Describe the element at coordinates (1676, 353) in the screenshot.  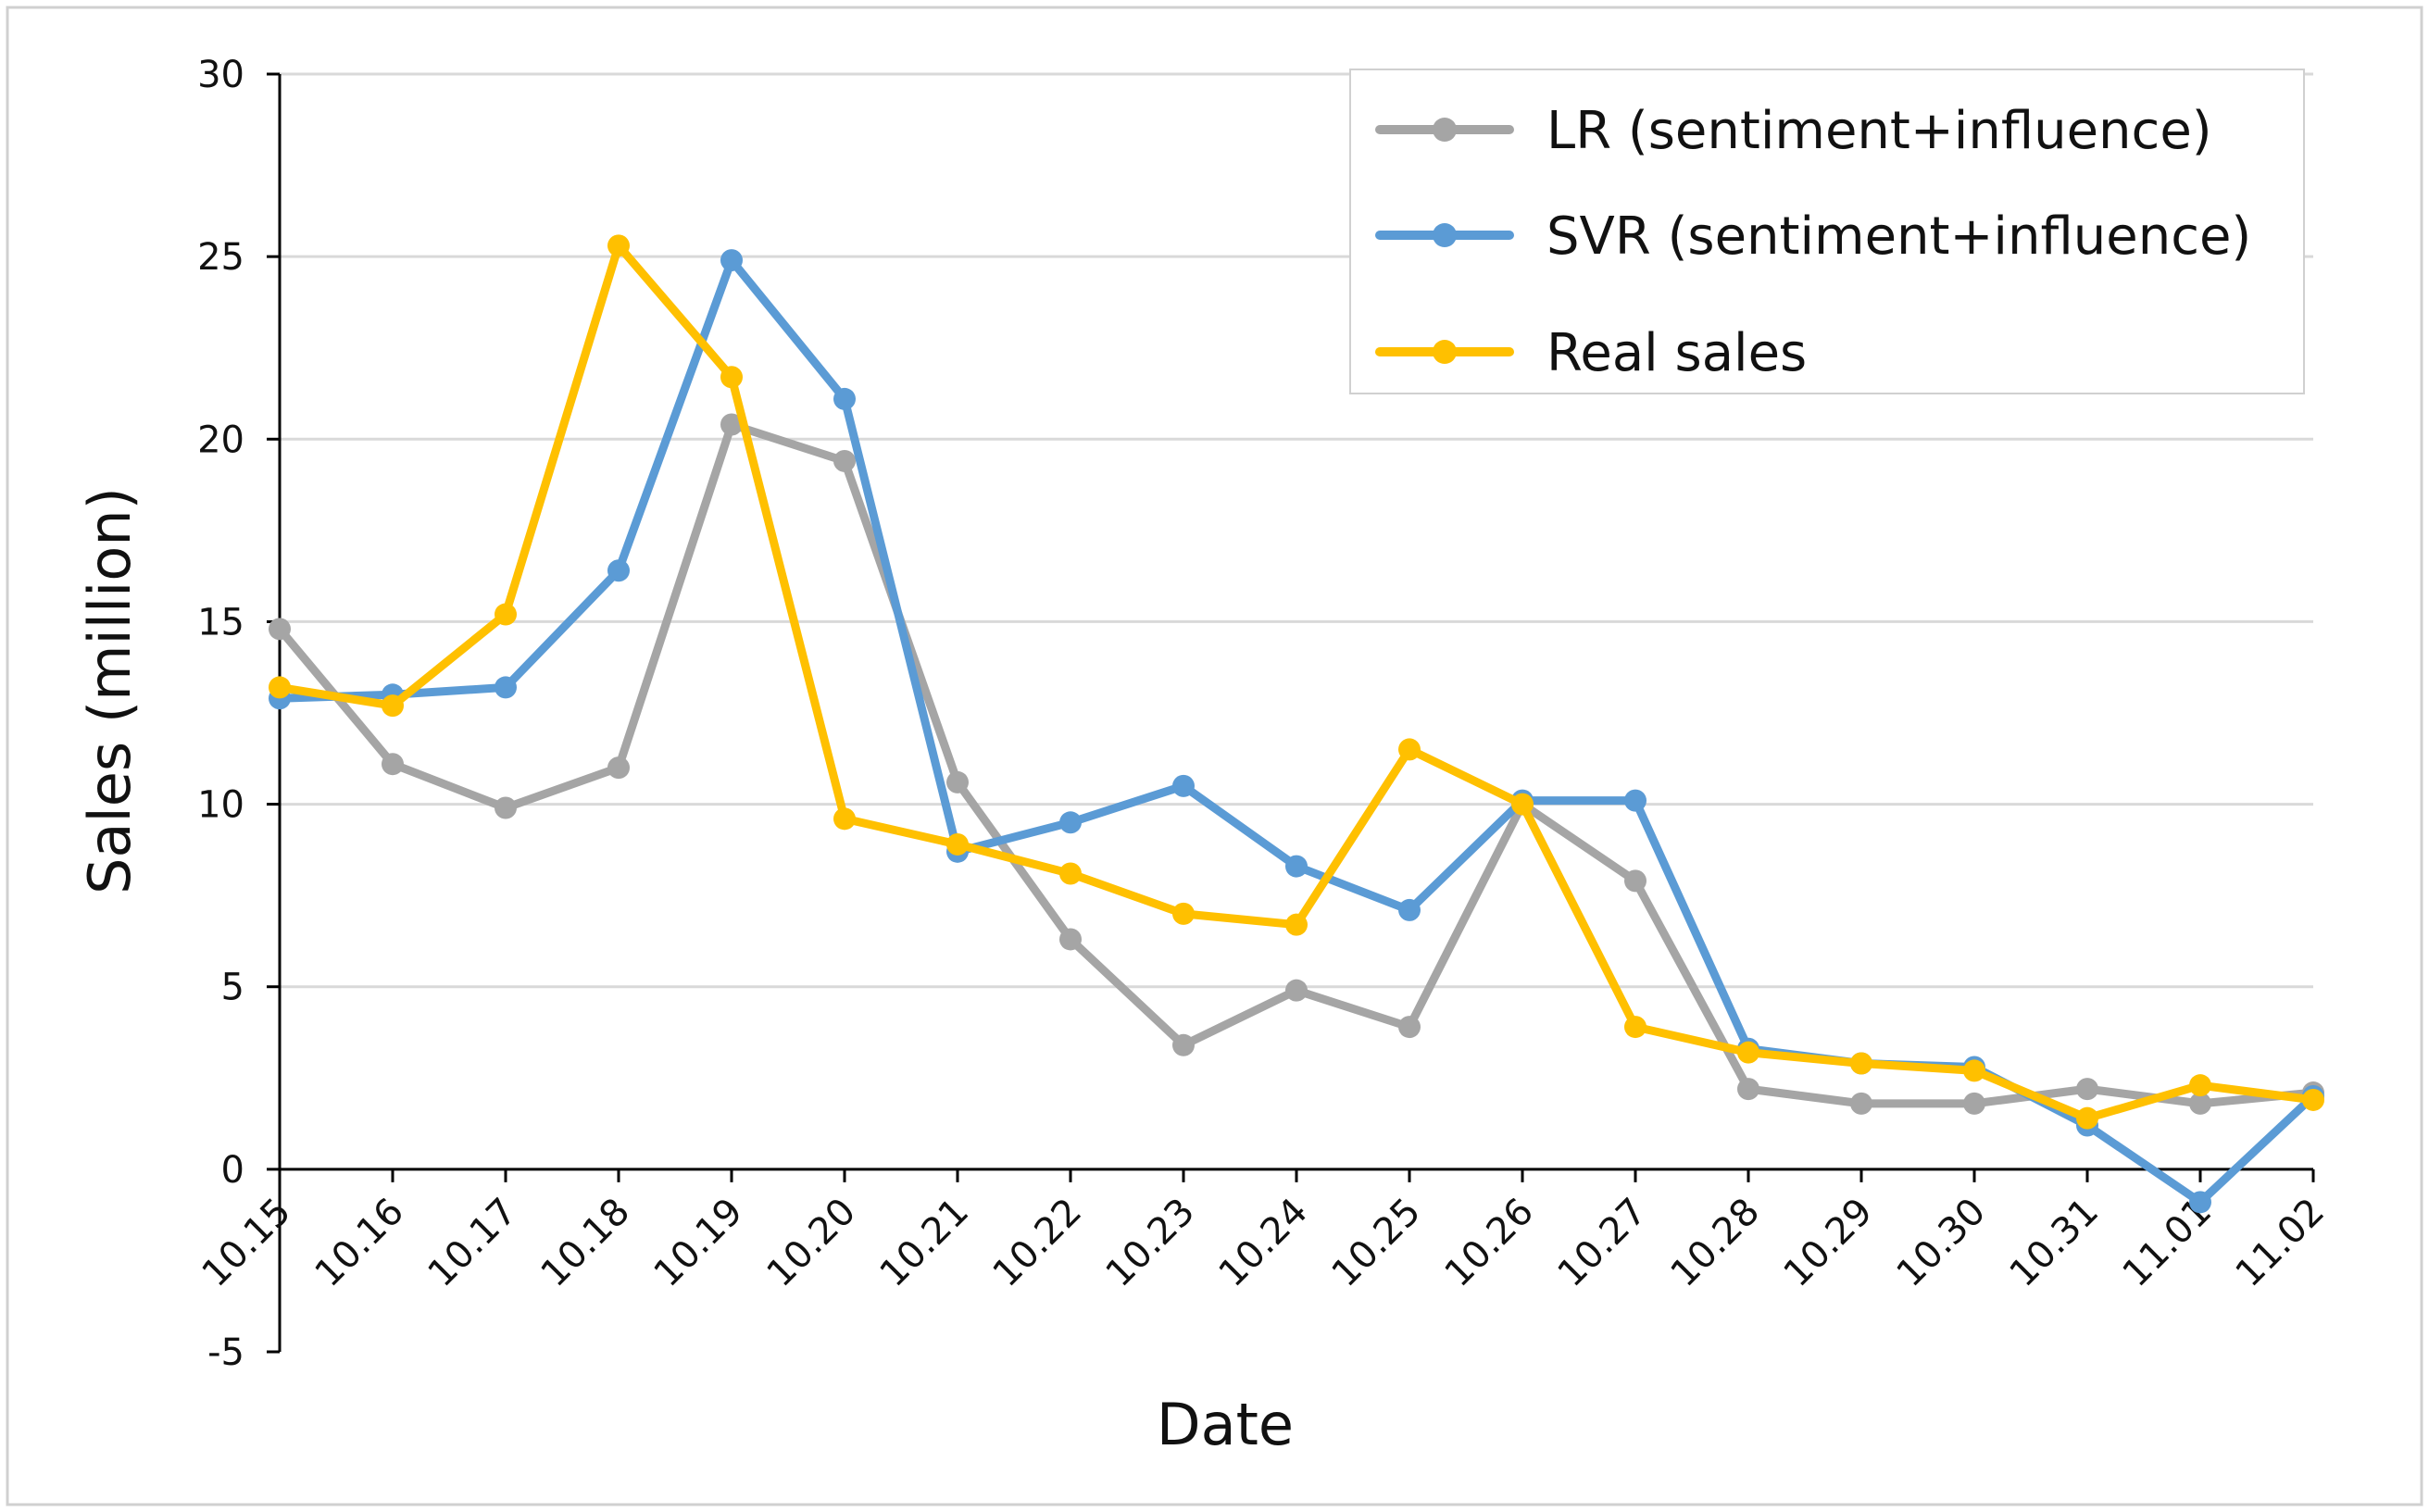
I see `legend-label: Real sales` at that location.